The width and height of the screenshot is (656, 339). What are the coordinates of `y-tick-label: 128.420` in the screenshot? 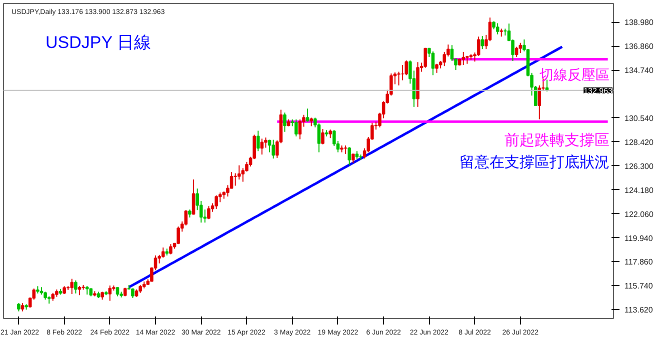 It's located at (639, 142).